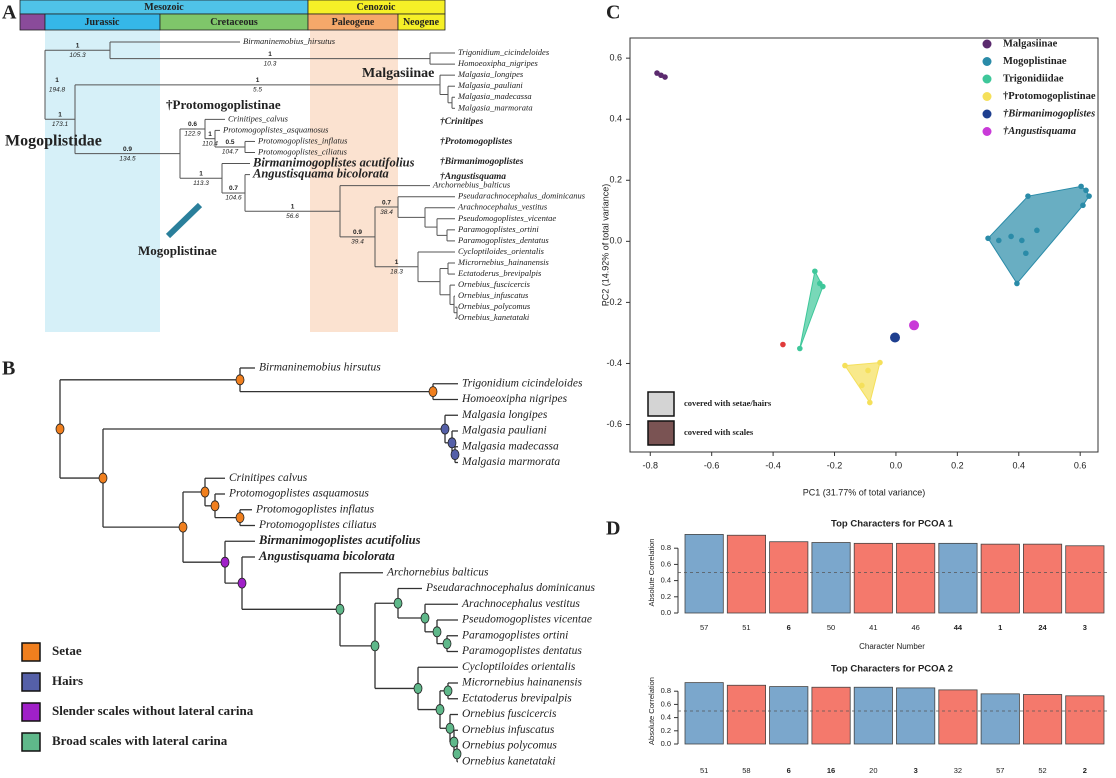 This screenshot has height=778, width=1116. I want to click on x-tick-label: 44, so click(958, 627).